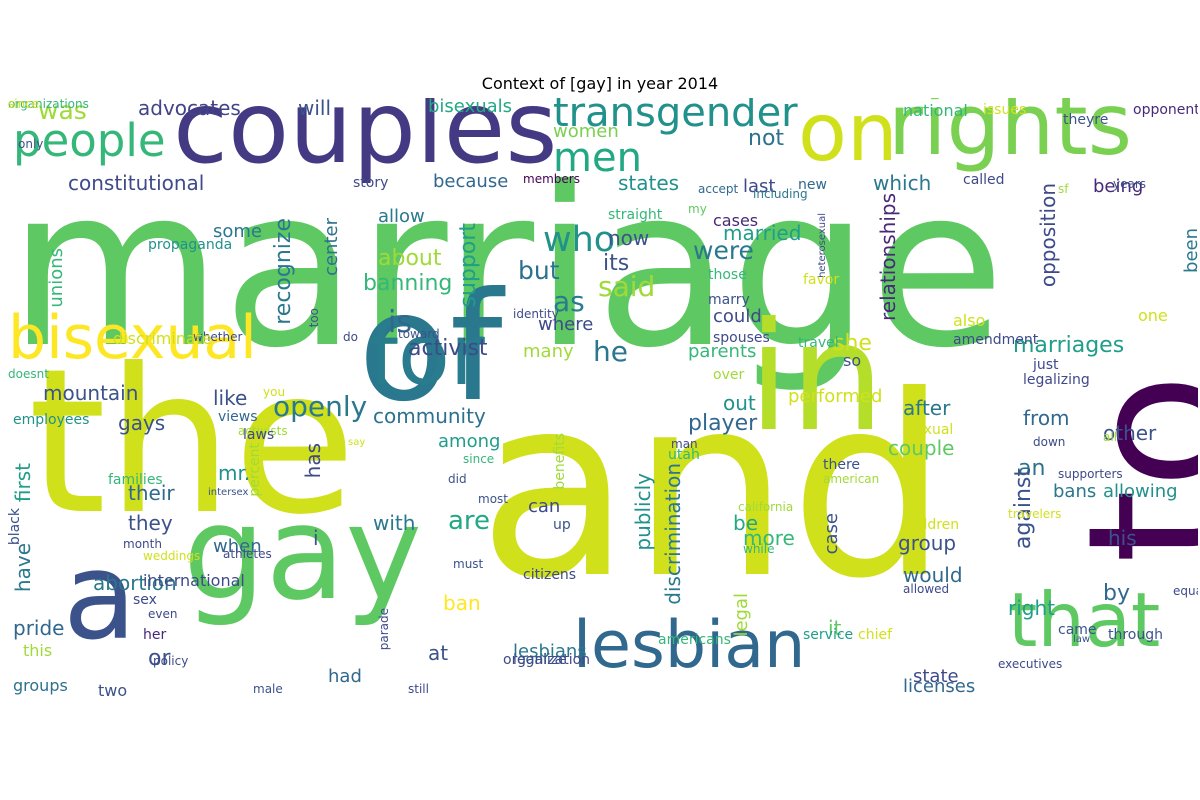 The image size is (1200, 800). Describe the element at coordinates (23, 568) in the screenshot. I see `cloud-word: have` at that location.